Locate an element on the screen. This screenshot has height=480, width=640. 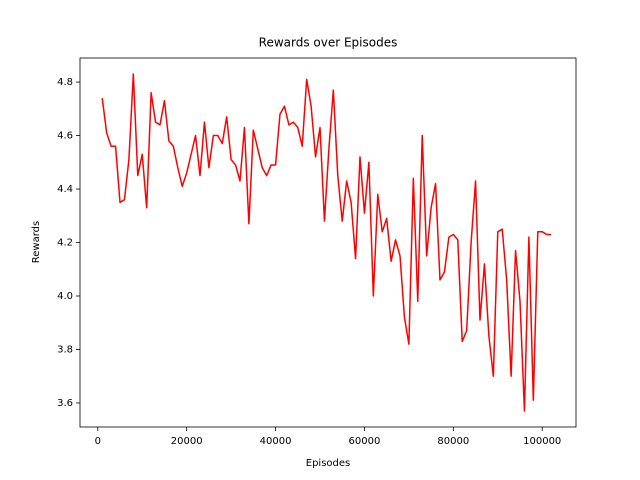
y-axis-label: Rewards is located at coordinates (36, 242).